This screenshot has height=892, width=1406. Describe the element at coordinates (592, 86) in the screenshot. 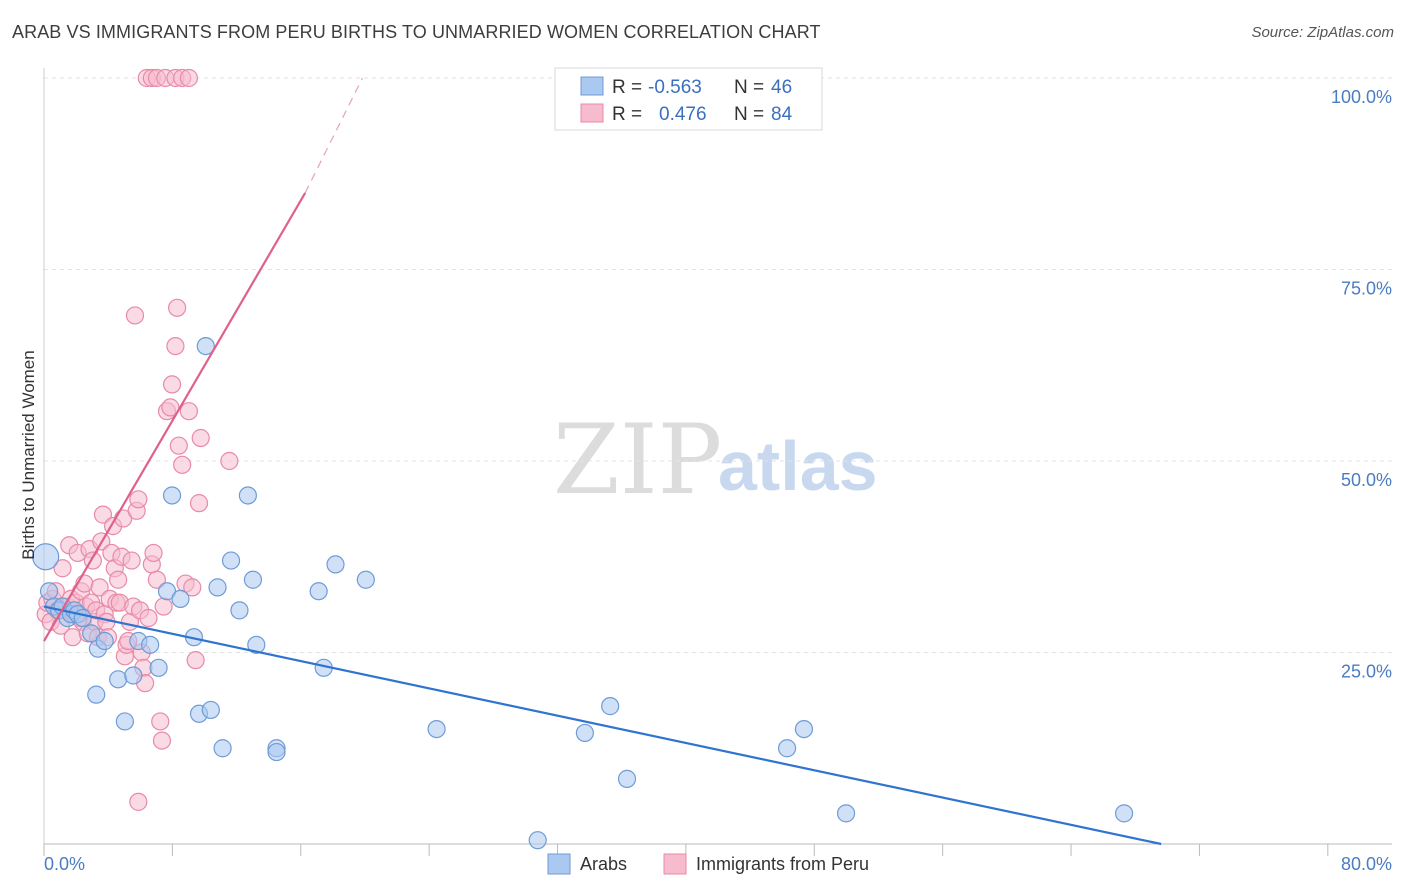

I see `legend-swatch-arabs` at that location.